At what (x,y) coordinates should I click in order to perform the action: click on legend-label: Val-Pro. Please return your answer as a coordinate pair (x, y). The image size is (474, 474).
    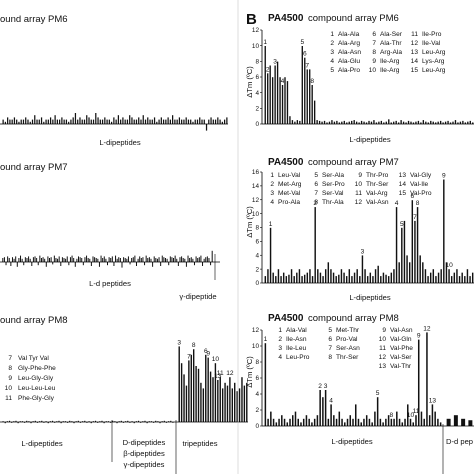
    Looking at the image, I should click on (421, 193).